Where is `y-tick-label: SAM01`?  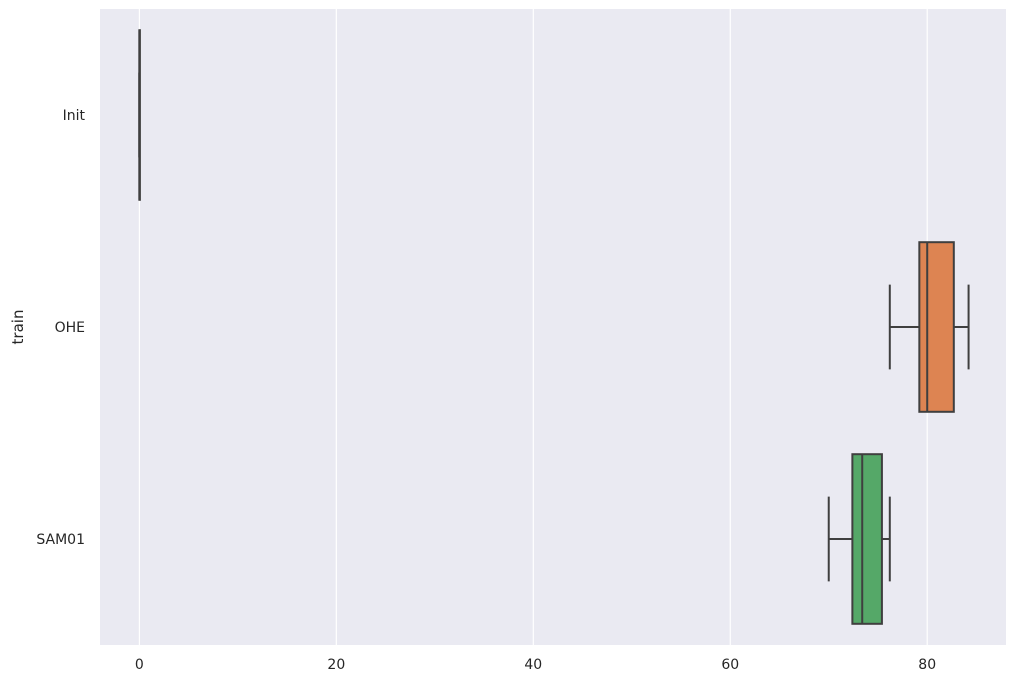 y-tick-label: SAM01 is located at coordinates (60, 540).